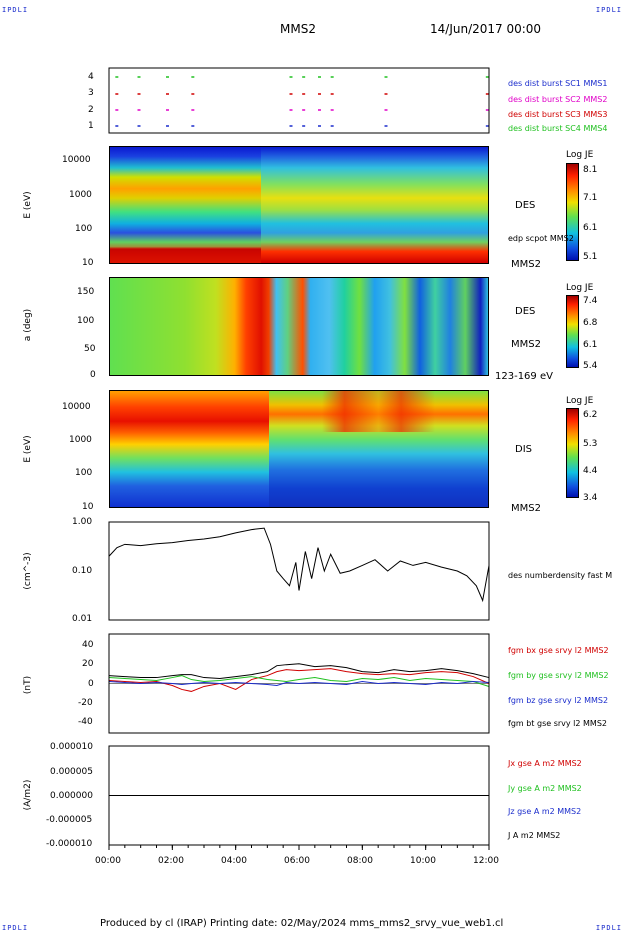  I want to click on ytick-label: -0.000005, so click(69, 820).